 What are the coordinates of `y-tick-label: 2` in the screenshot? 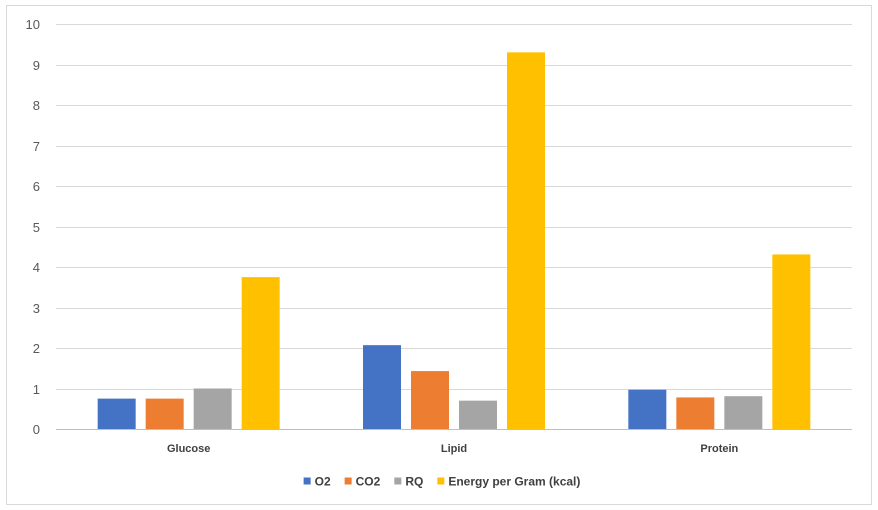 It's located at (36, 348).